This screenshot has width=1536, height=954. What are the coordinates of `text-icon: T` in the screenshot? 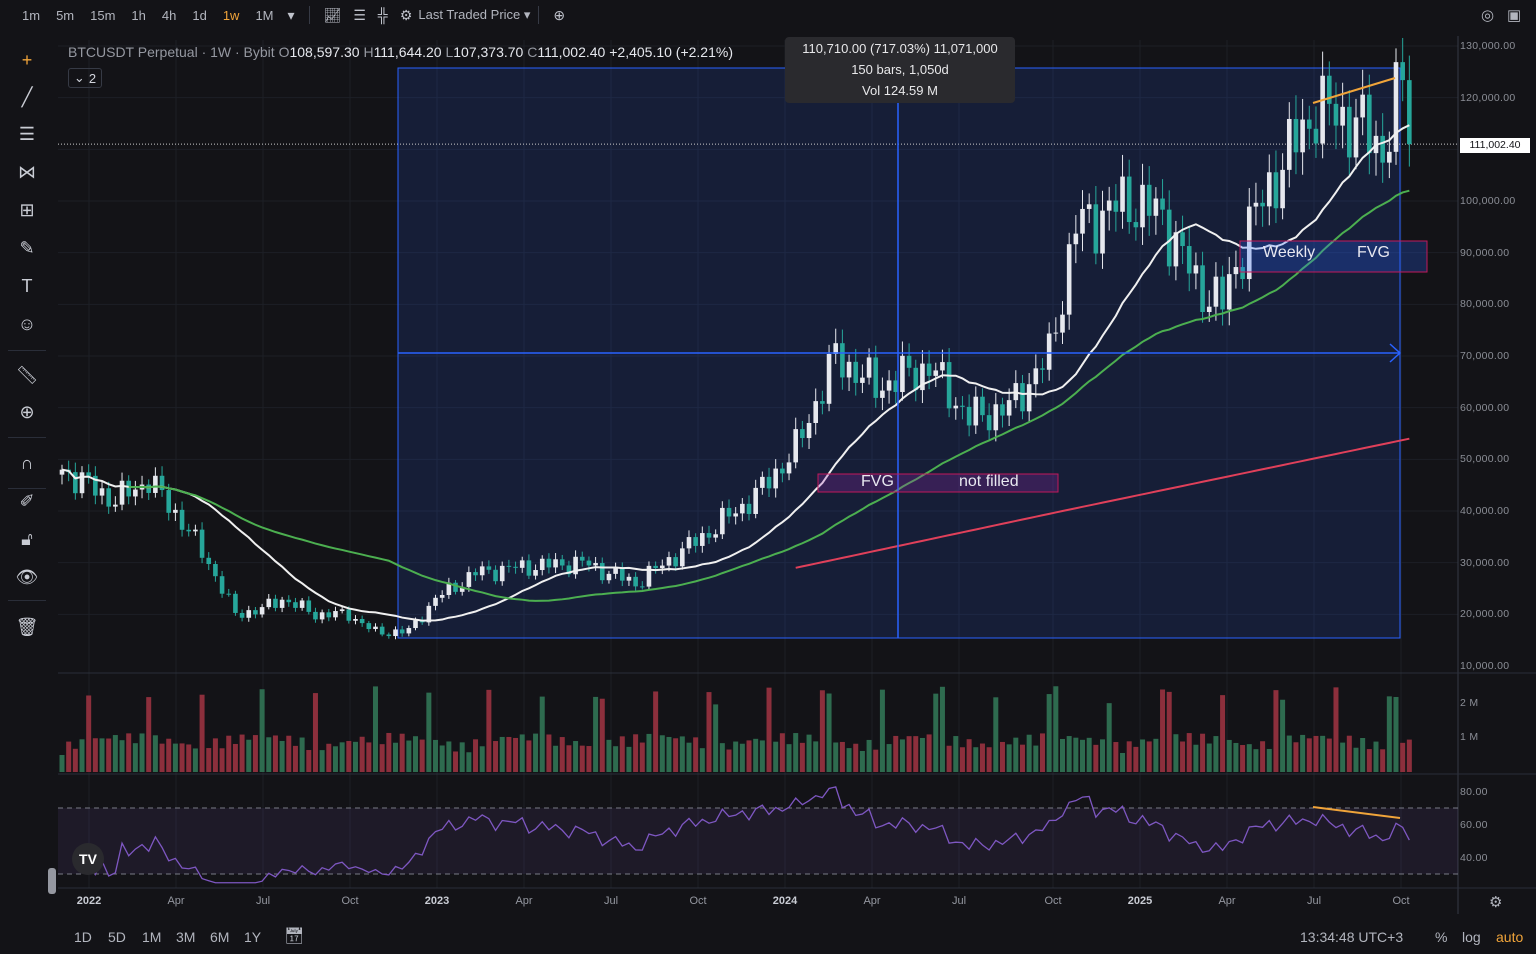 It's located at (27, 285).